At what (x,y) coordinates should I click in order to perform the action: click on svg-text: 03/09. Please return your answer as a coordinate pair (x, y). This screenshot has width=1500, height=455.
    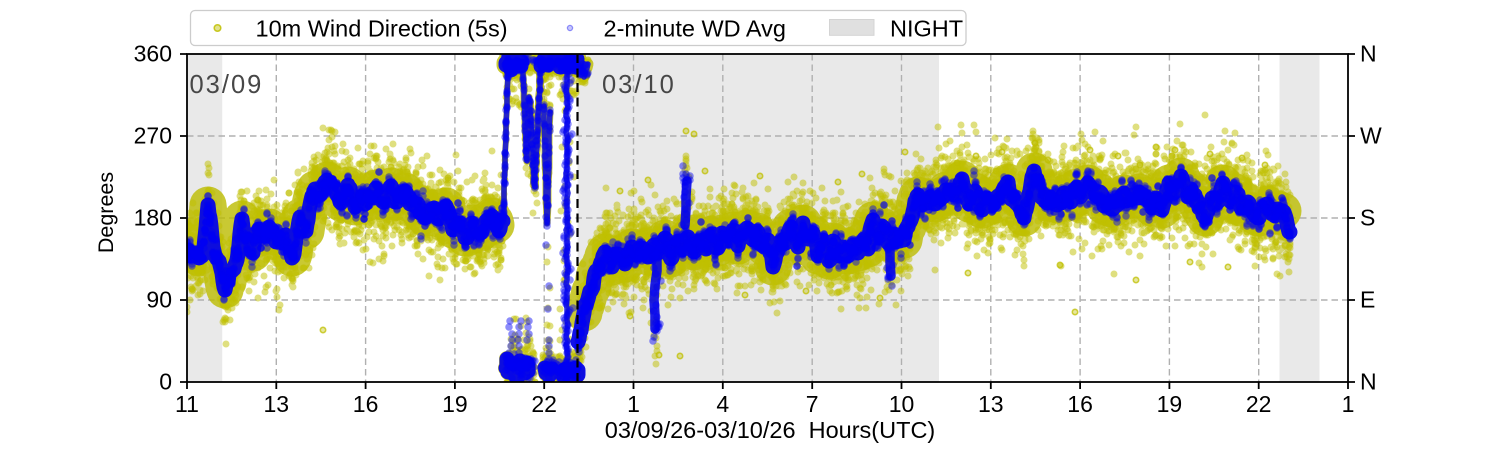
    Looking at the image, I should click on (227, 85).